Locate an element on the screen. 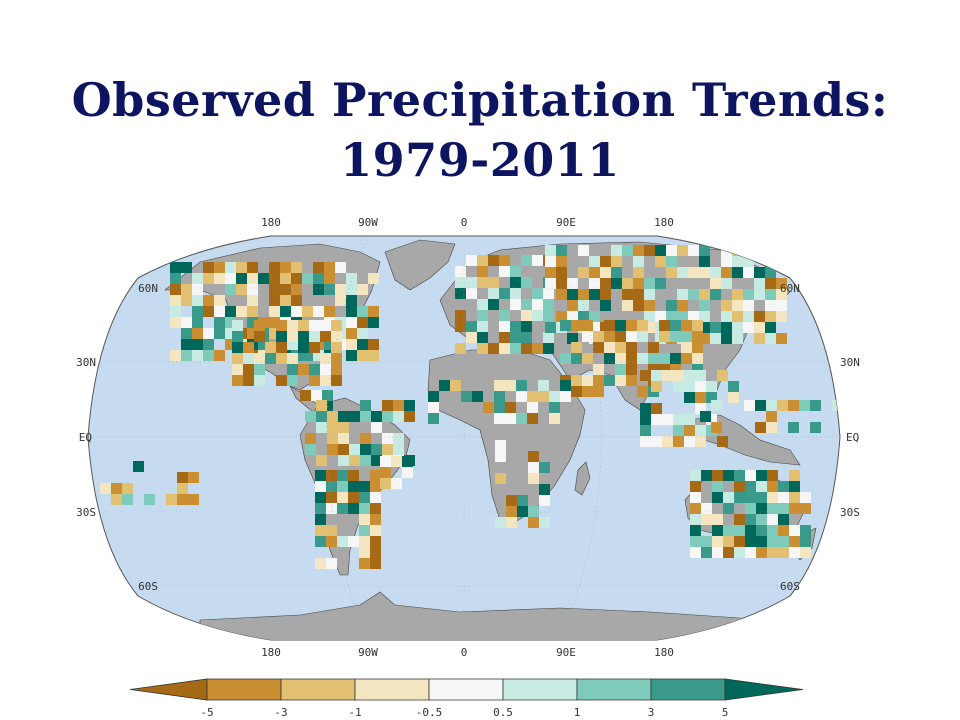  colorbar-segment is located at coordinates (688, 689).